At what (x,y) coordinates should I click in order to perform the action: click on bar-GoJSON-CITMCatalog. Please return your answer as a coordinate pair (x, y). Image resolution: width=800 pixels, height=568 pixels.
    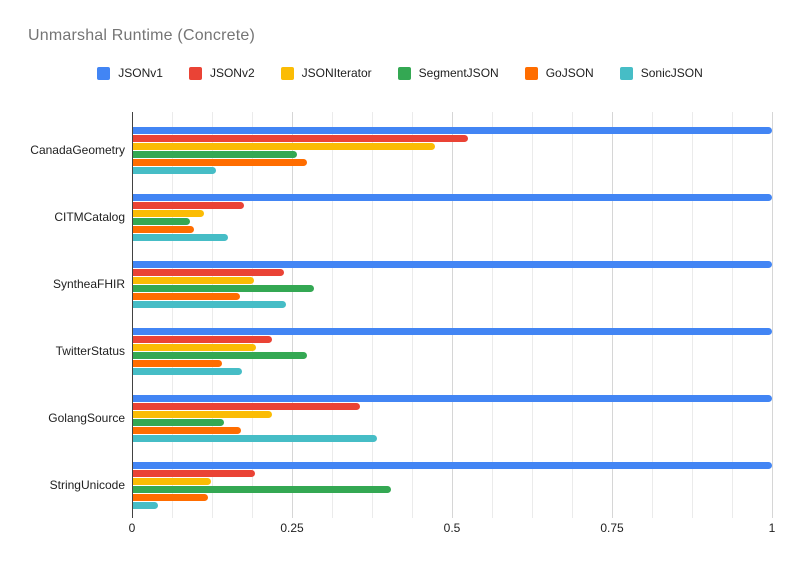
    Looking at the image, I should click on (163, 229).